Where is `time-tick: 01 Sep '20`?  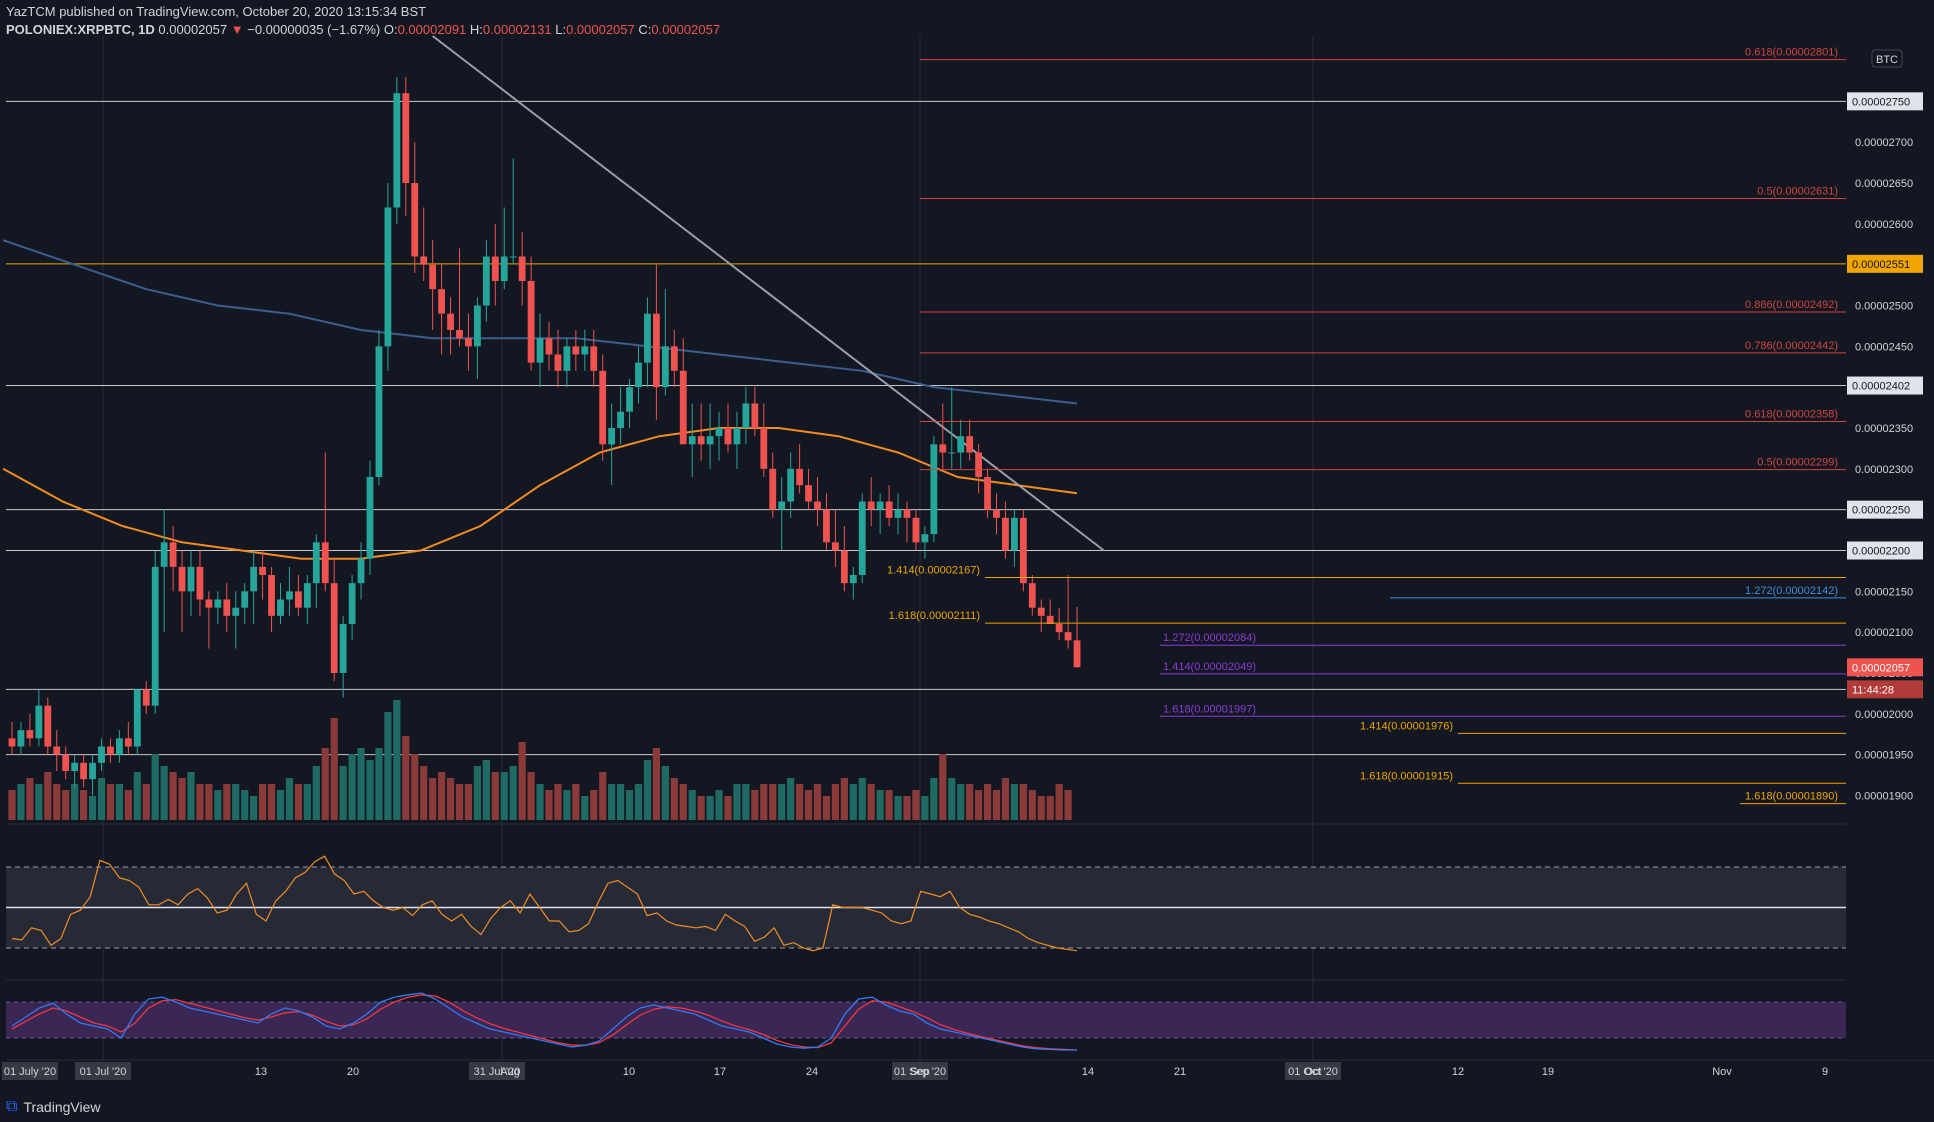 time-tick: 01 Sep '20 is located at coordinates (920, 1072).